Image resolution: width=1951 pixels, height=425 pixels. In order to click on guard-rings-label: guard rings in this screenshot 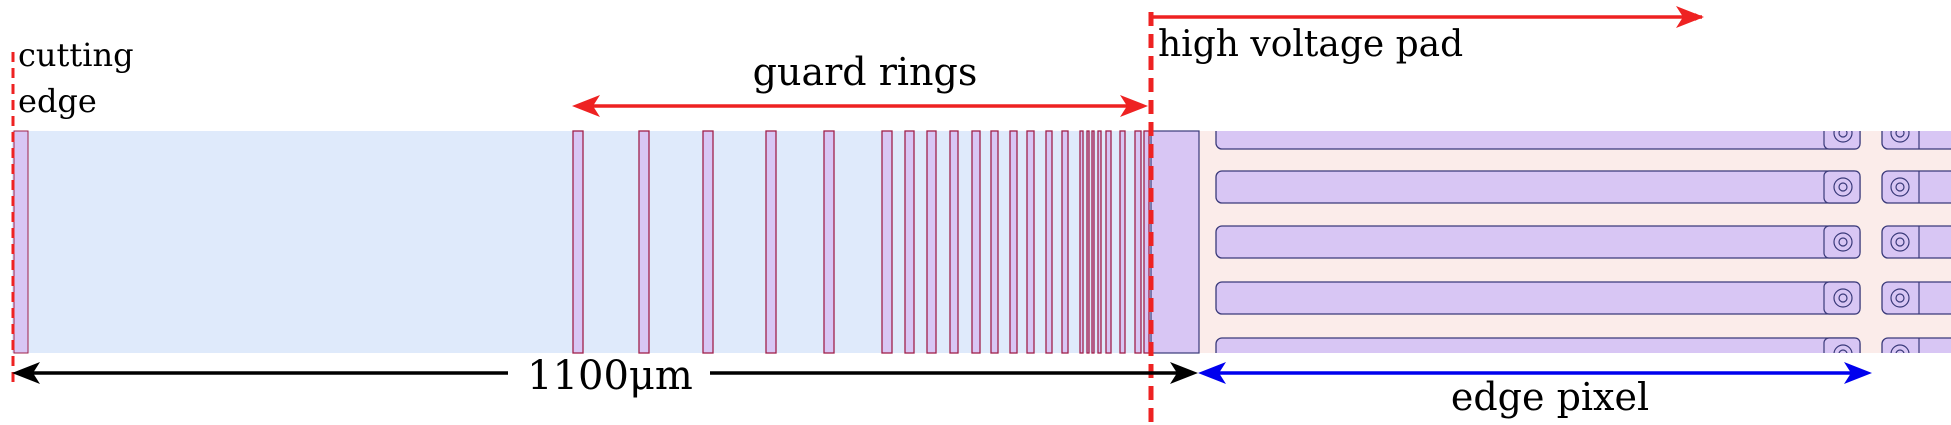, I will do `click(865, 72)`.